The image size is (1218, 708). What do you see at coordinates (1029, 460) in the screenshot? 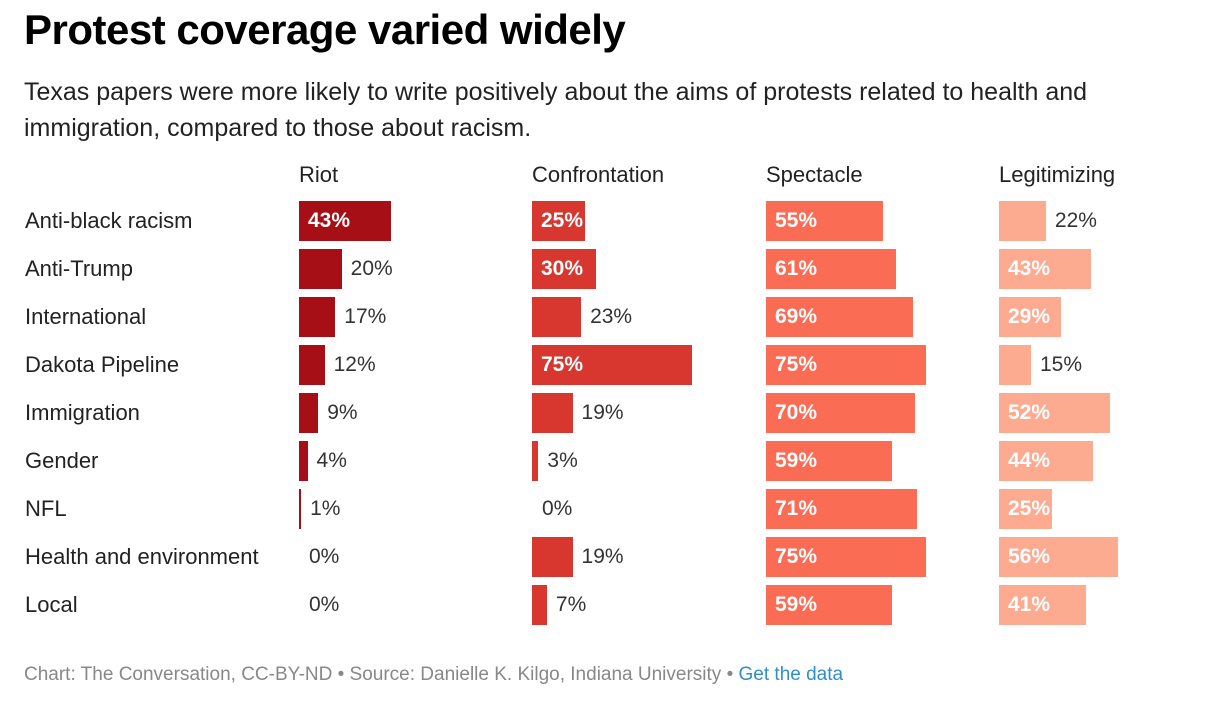
I see `data-label: 44%` at bounding box center [1029, 460].